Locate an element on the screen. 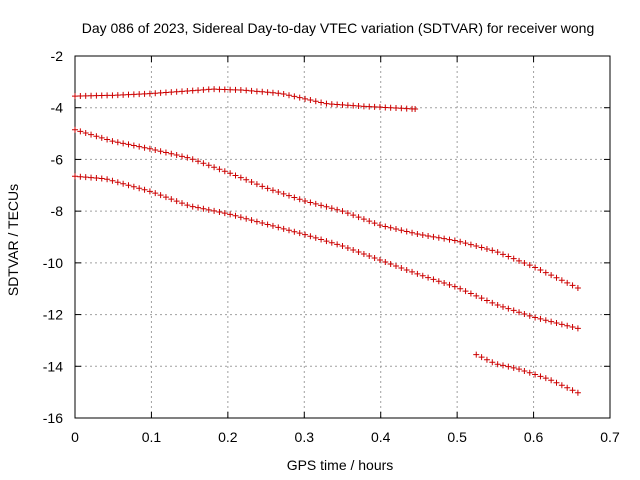 The width and height of the screenshot is (640, 480). x-tick-label: 0.6 is located at coordinates (534, 437).